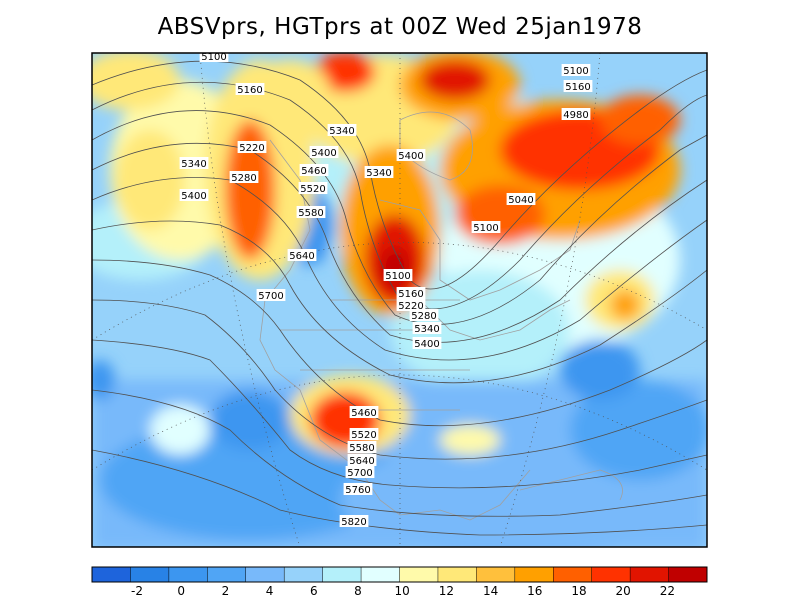 Image resolution: width=800 pixels, height=600 pixels. I want to click on svg-text: 5820, so click(353, 522).